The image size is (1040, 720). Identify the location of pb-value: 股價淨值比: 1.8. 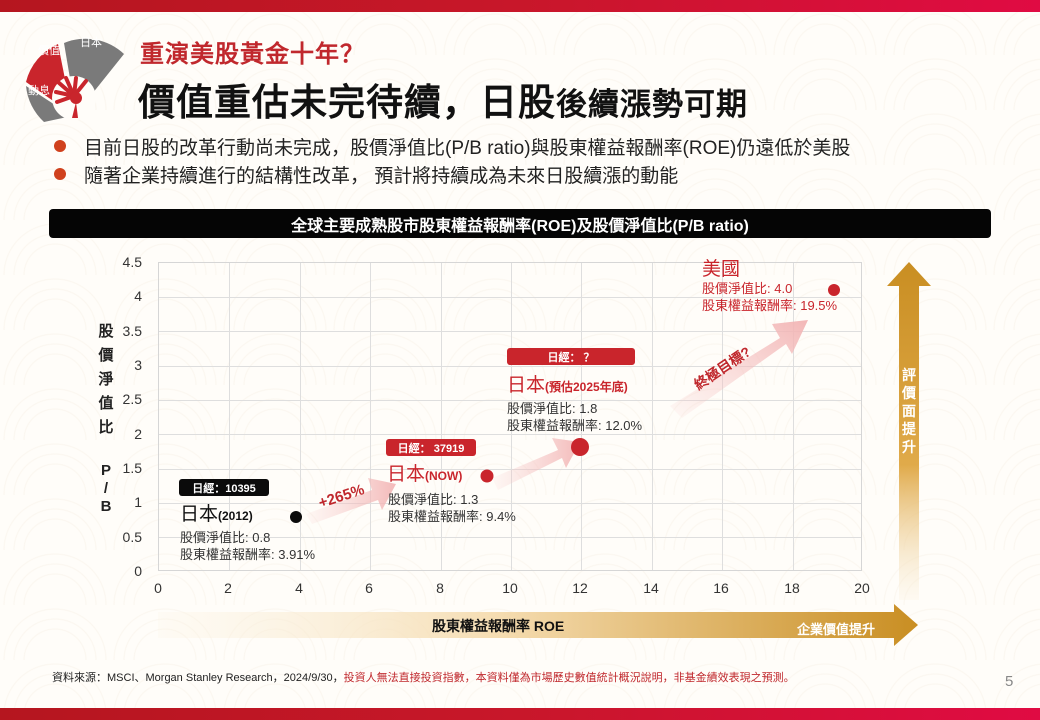
(552, 408).